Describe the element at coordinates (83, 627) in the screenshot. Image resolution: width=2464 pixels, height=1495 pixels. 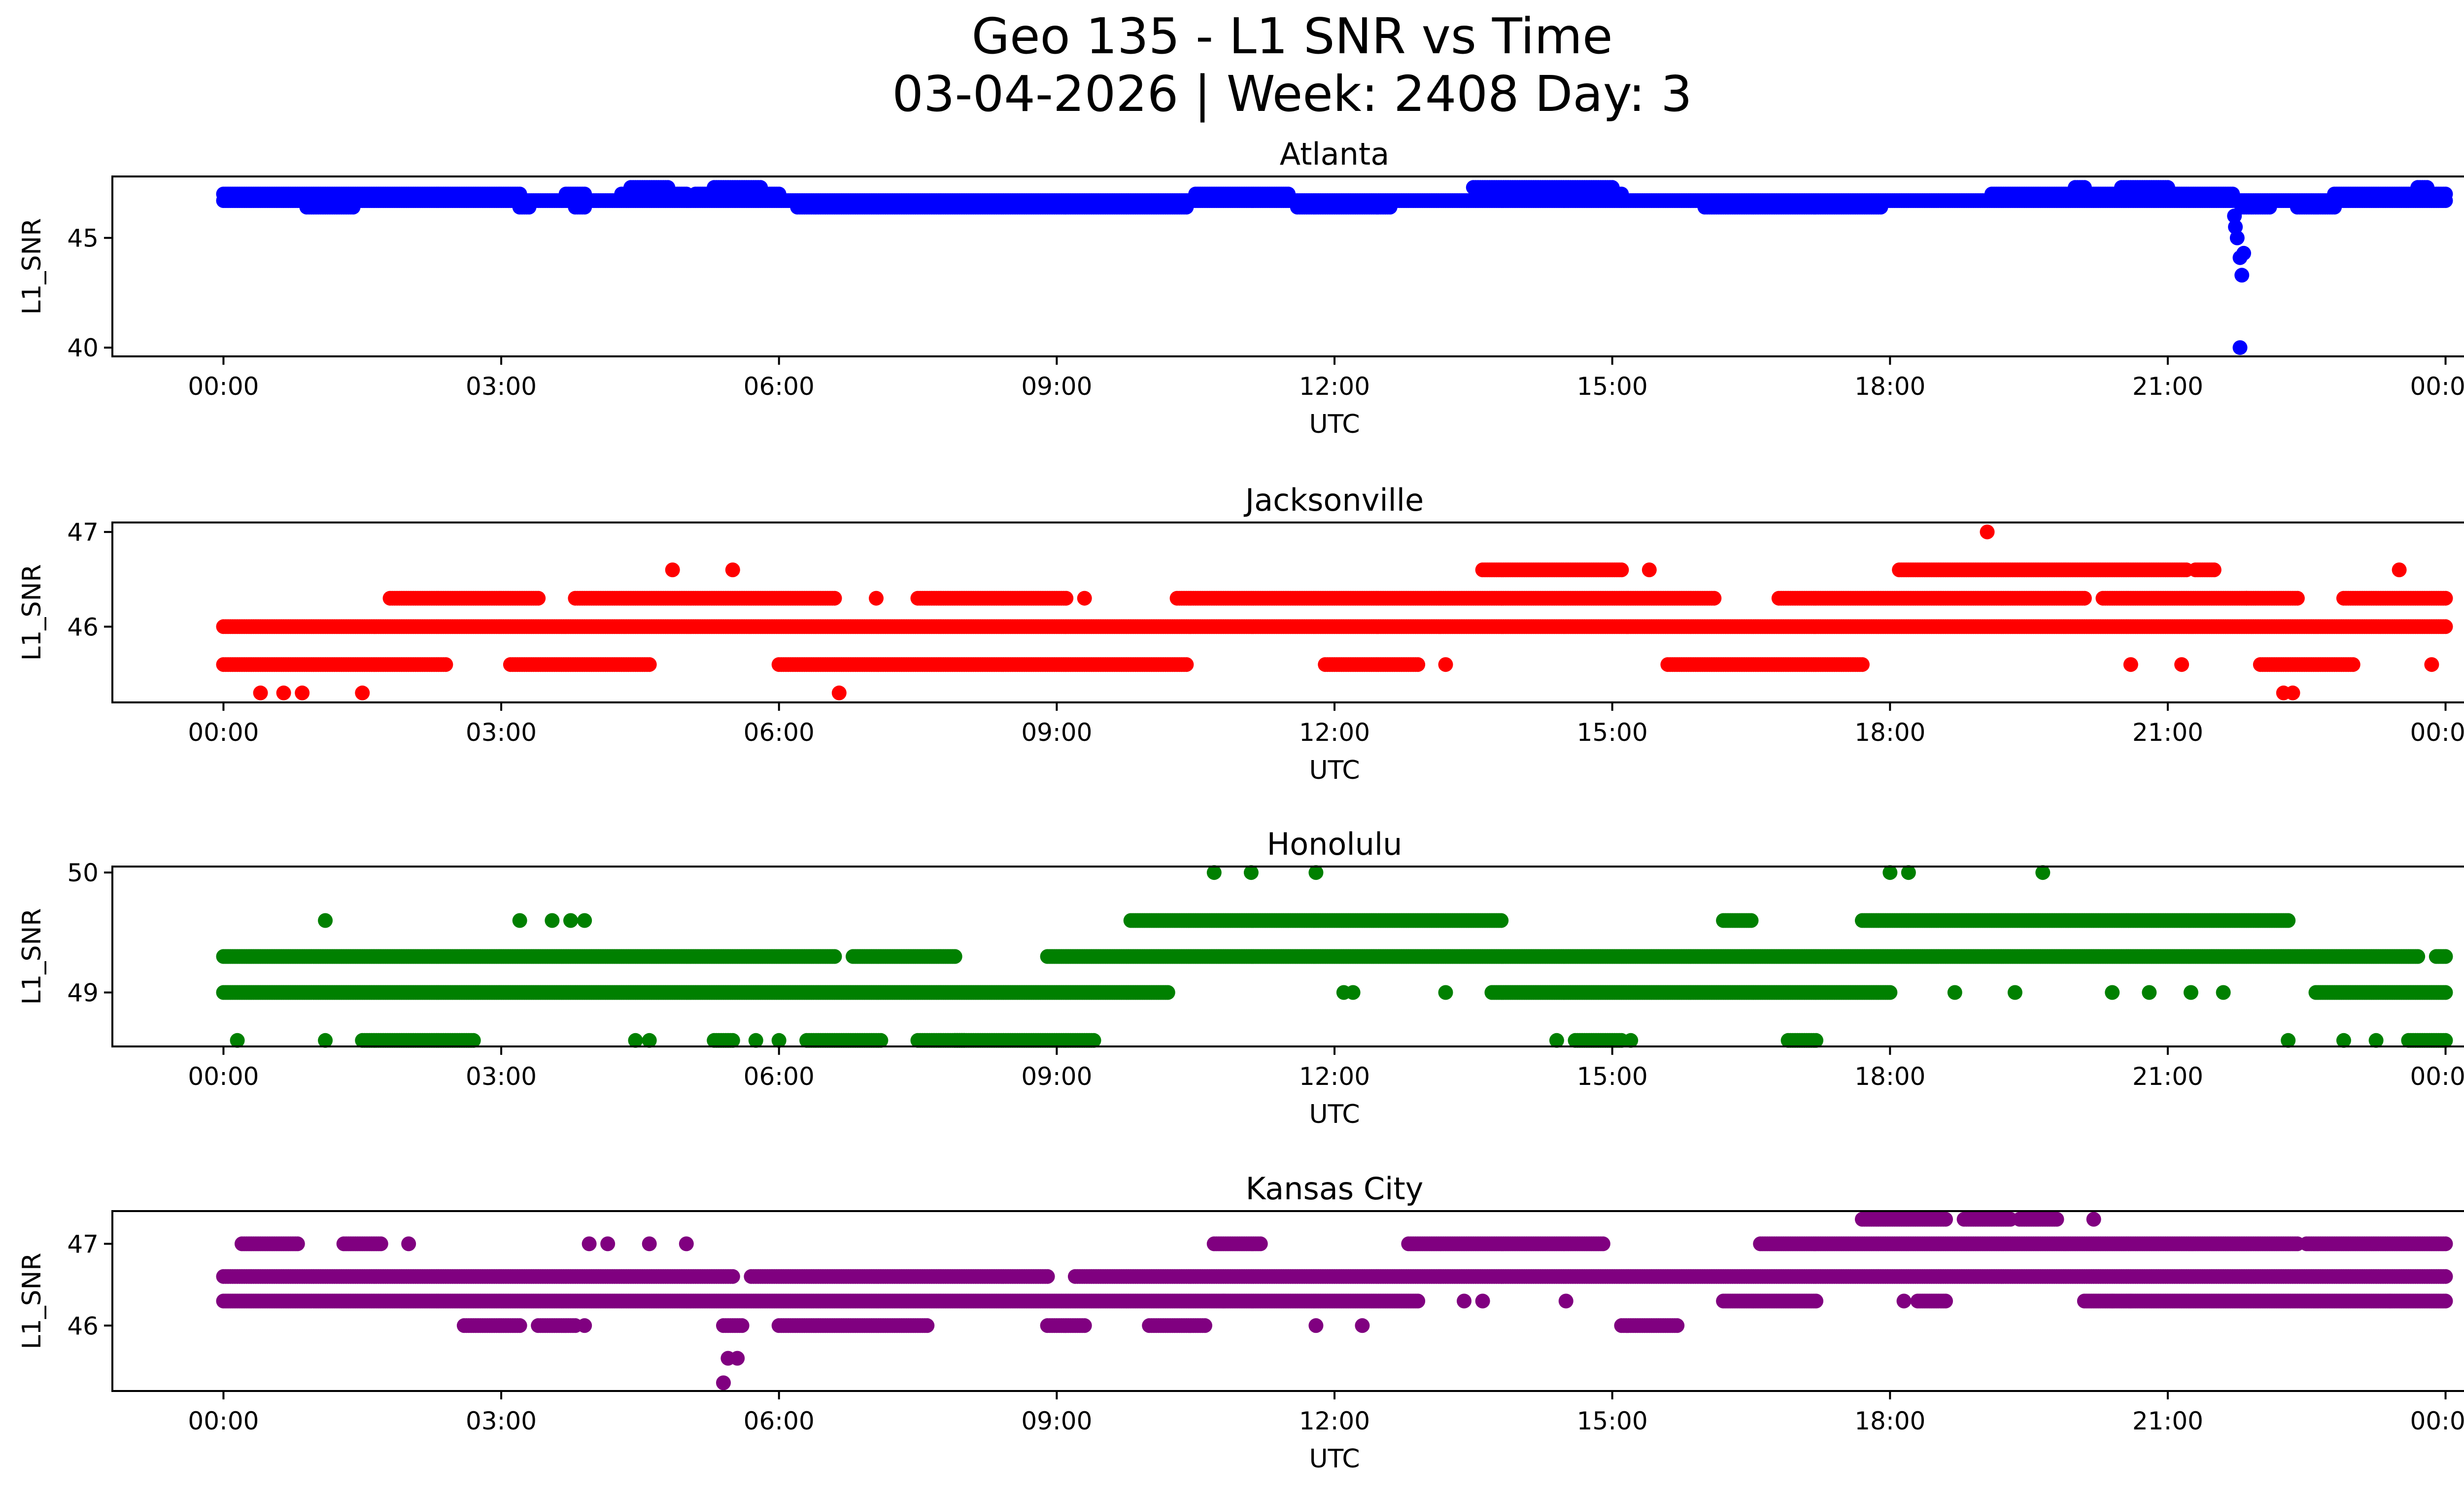
I see `y-tick-label: 46` at that location.